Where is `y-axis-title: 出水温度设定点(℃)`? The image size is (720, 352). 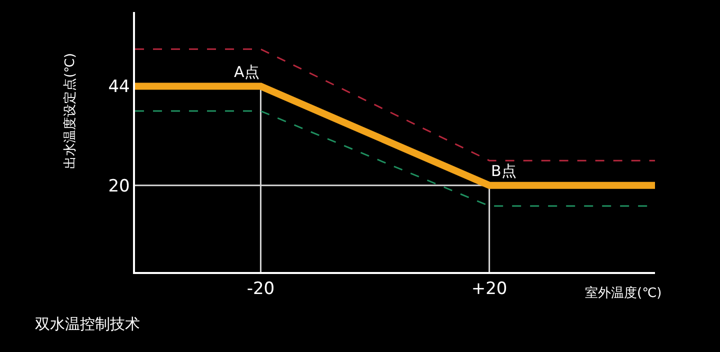
y-axis-title: 出水温度设定点(℃) is located at coordinates (70, 111).